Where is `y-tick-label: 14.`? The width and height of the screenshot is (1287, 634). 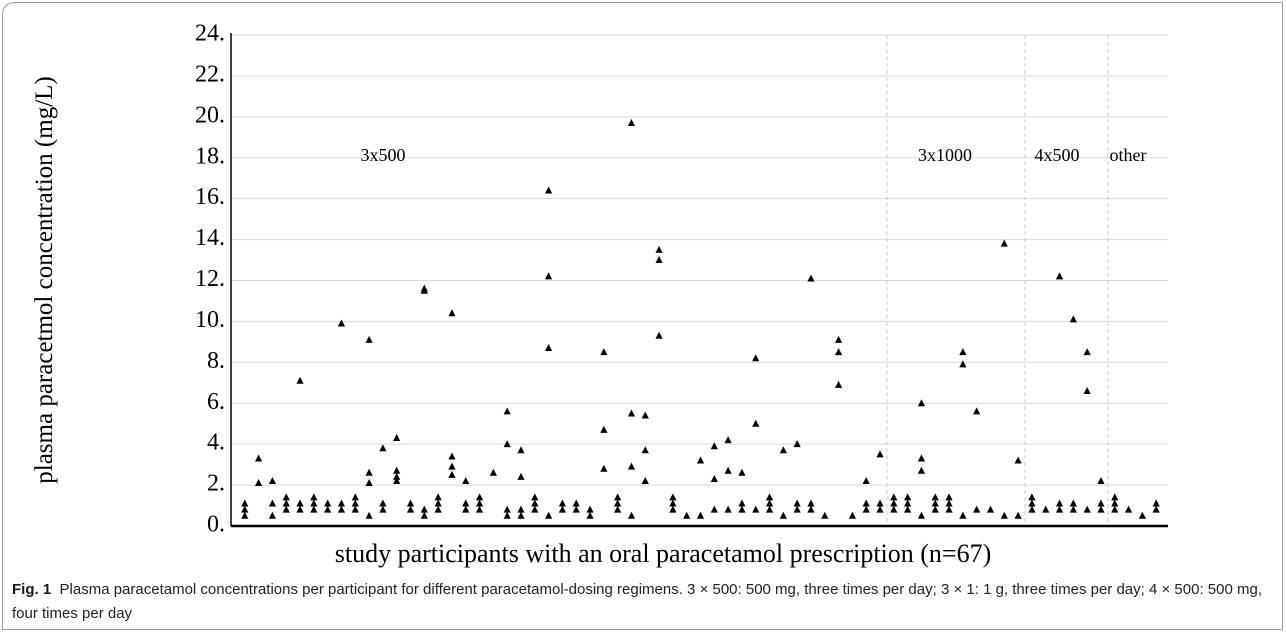
y-tick-label: 14. is located at coordinates (210, 238).